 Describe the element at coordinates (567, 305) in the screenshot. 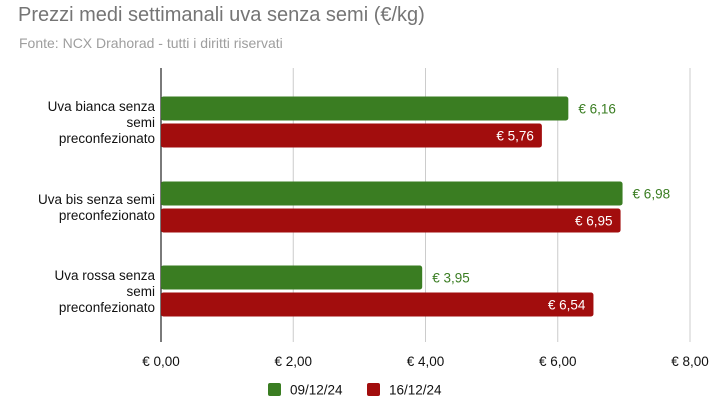

I see `bar-value-label: € 6,54` at that location.